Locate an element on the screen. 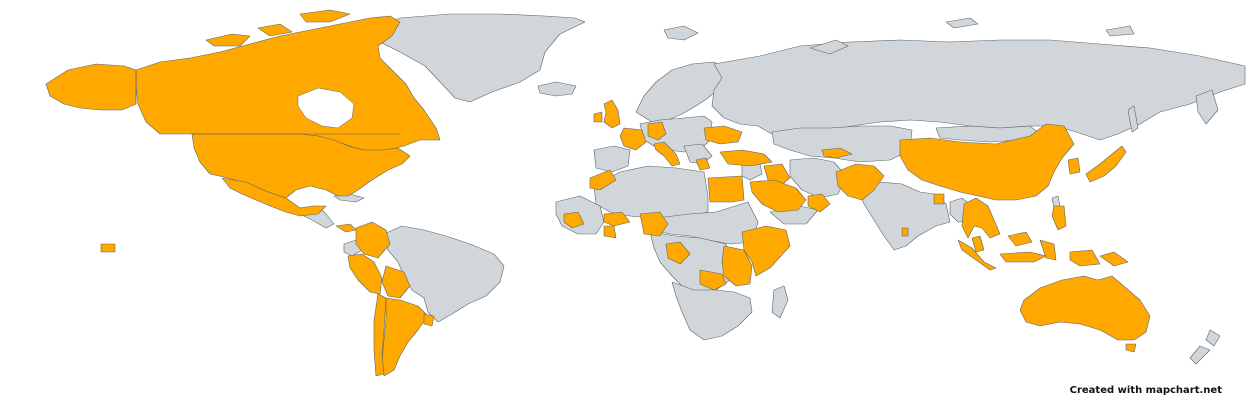 Image resolution: width=1248 pixels, height=400 pixels. map-credit: Created with mapchart.net is located at coordinates (1145, 390).